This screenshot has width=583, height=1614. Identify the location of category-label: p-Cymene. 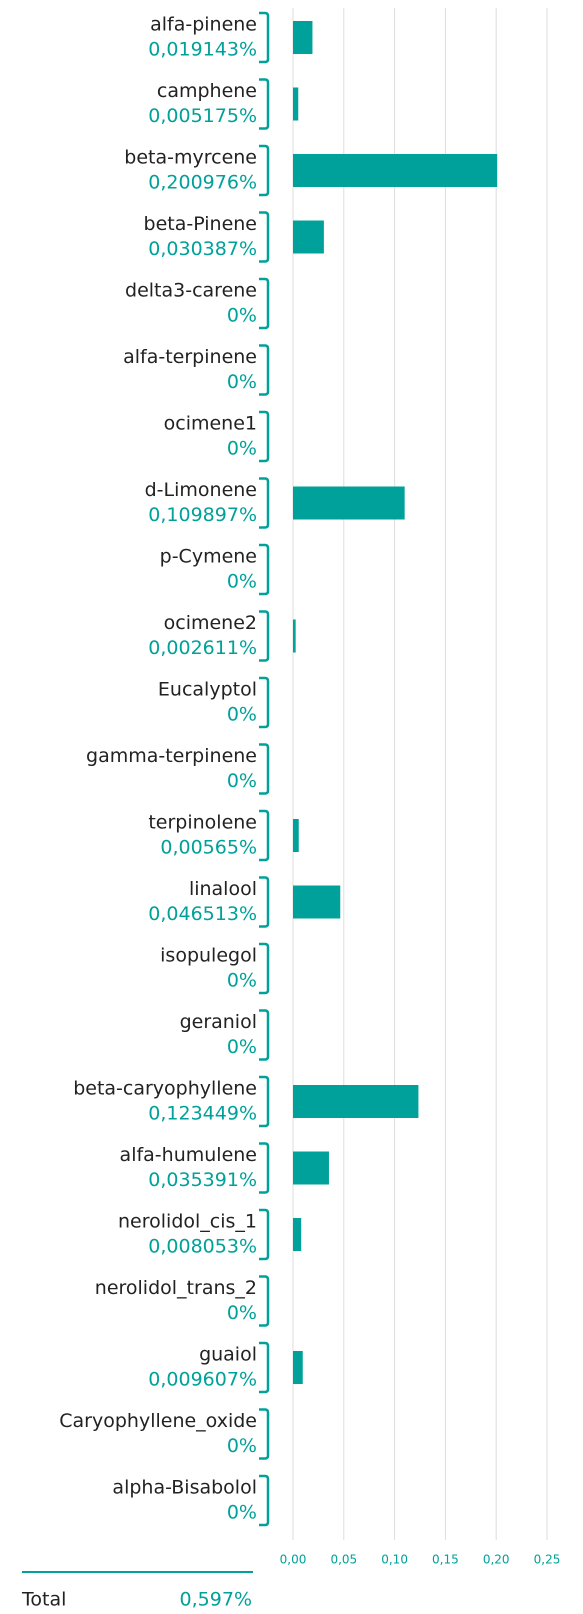
(208, 557).